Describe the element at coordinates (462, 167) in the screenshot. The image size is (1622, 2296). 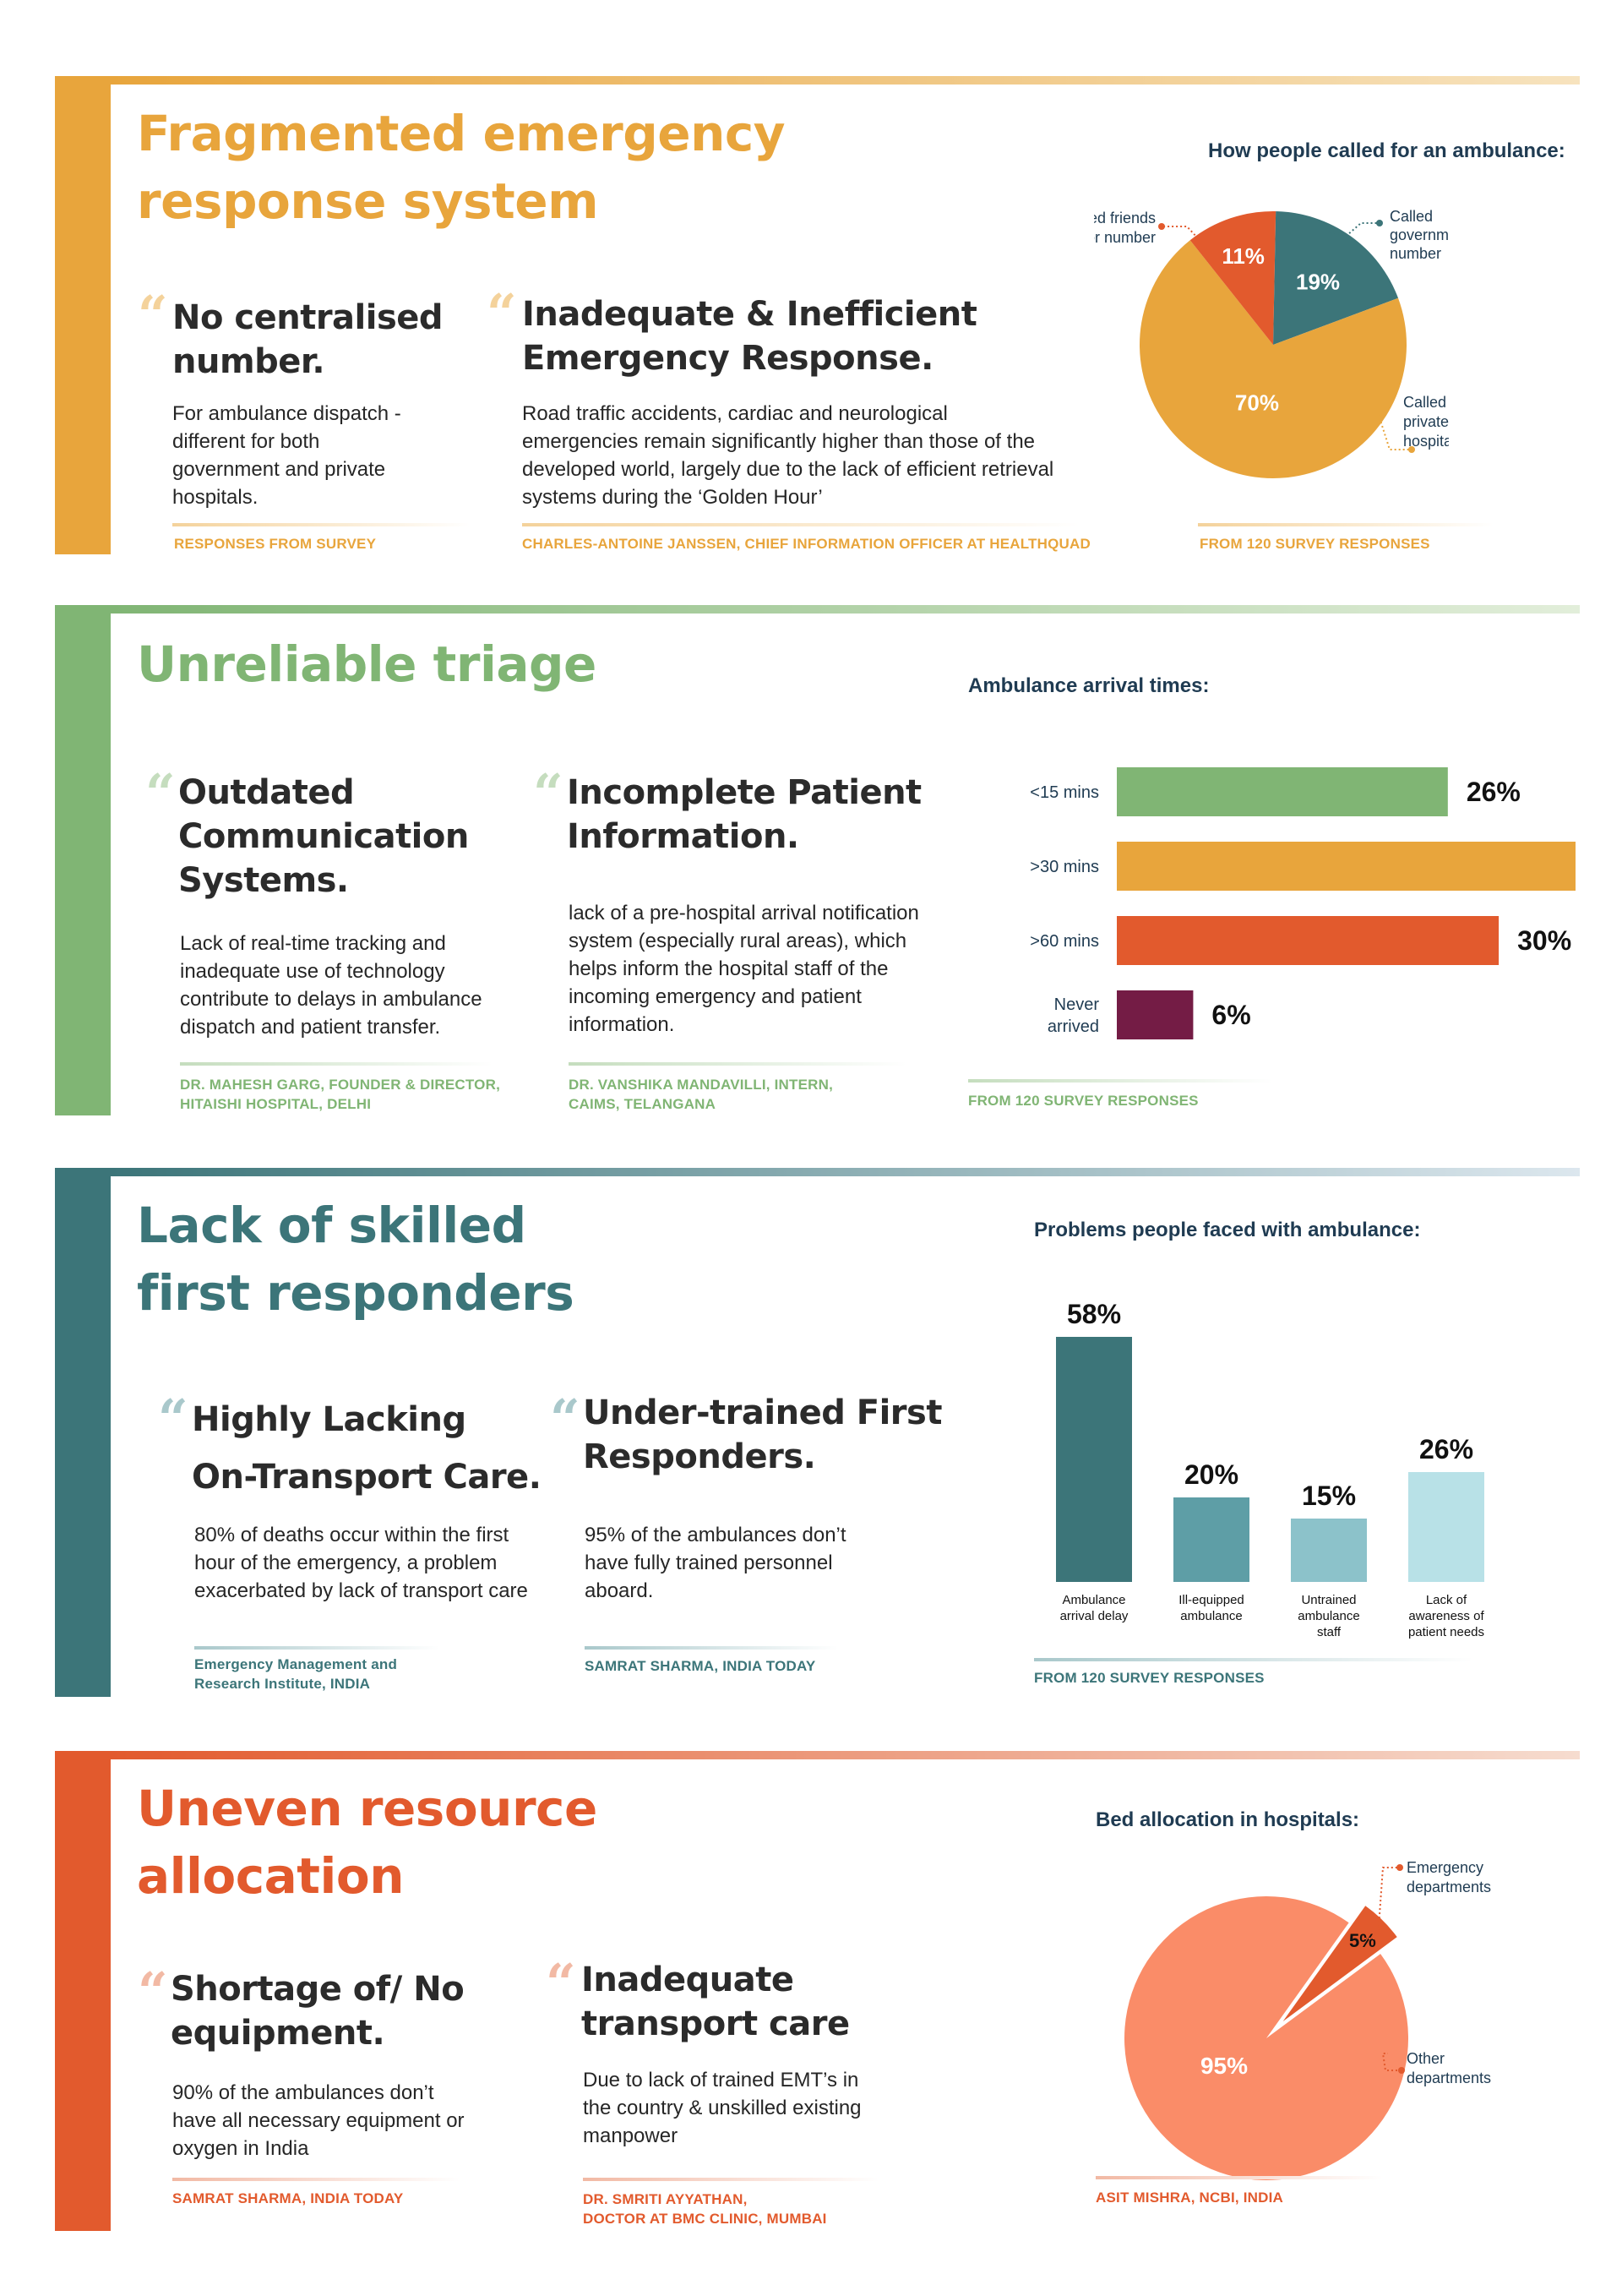
I see `section-title: Fragmented emergency response system` at that location.